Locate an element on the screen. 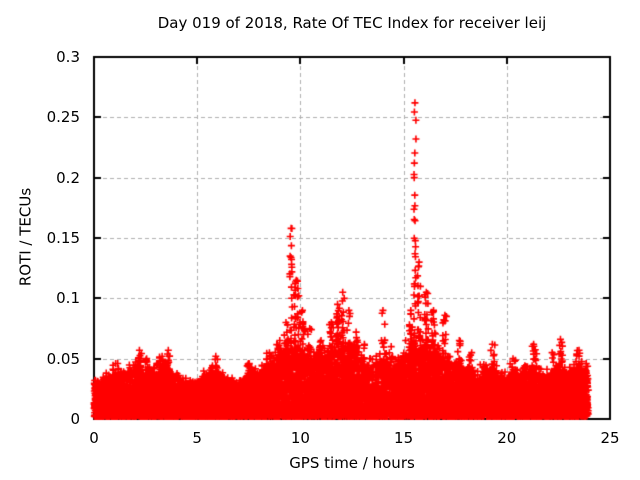 The image size is (640, 480). x-tick-label: 25 is located at coordinates (610, 438).